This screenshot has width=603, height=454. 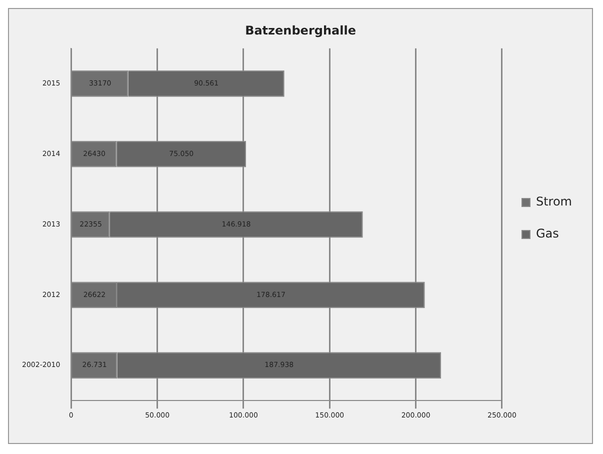 What do you see at coordinates (300, 30) in the screenshot?
I see `chart-title: Batzenberghalle` at bounding box center [300, 30].